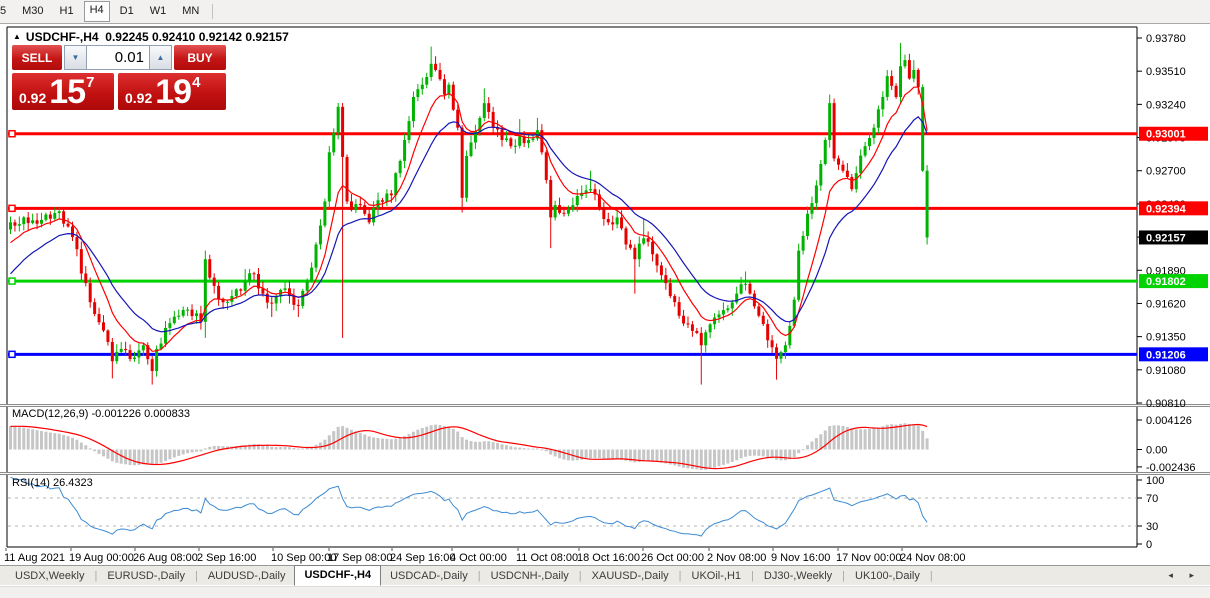  I want to click on buy-price-pip: 4, so click(196, 82).